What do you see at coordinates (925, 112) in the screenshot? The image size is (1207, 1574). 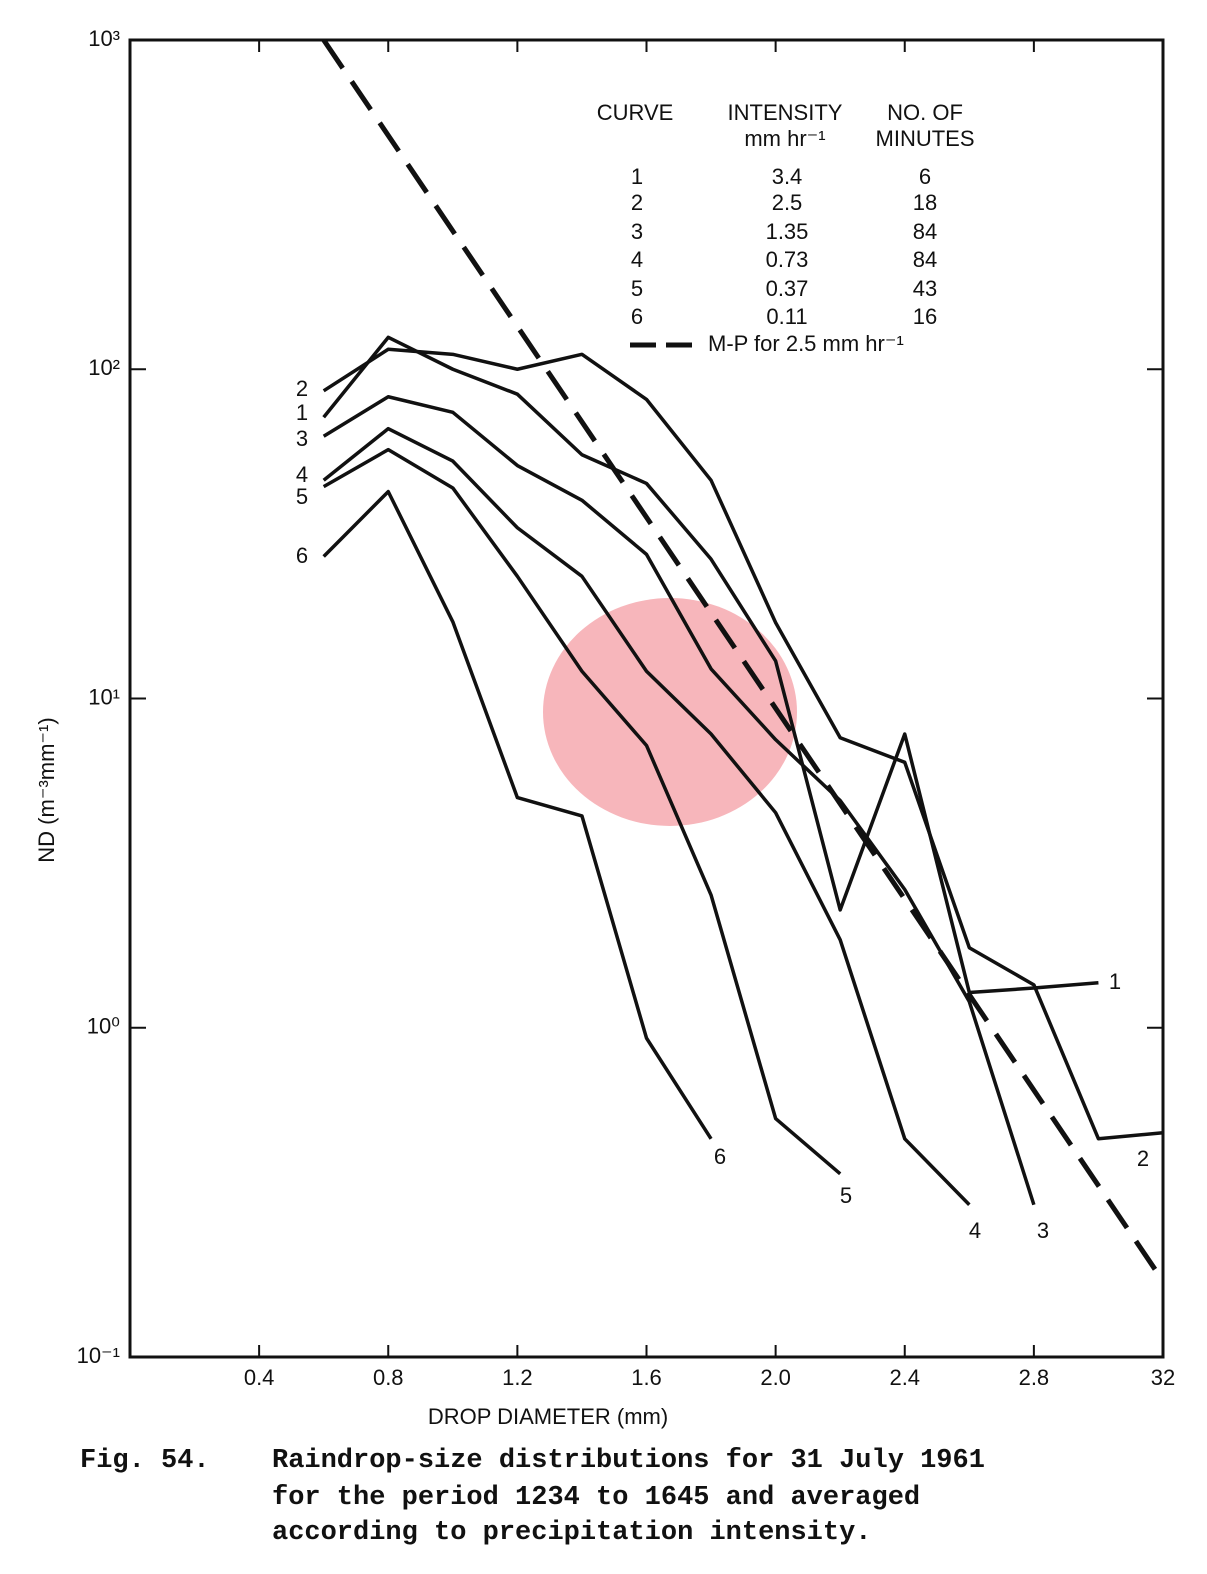 I see `legend-header: NO. OF` at bounding box center [925, 112].